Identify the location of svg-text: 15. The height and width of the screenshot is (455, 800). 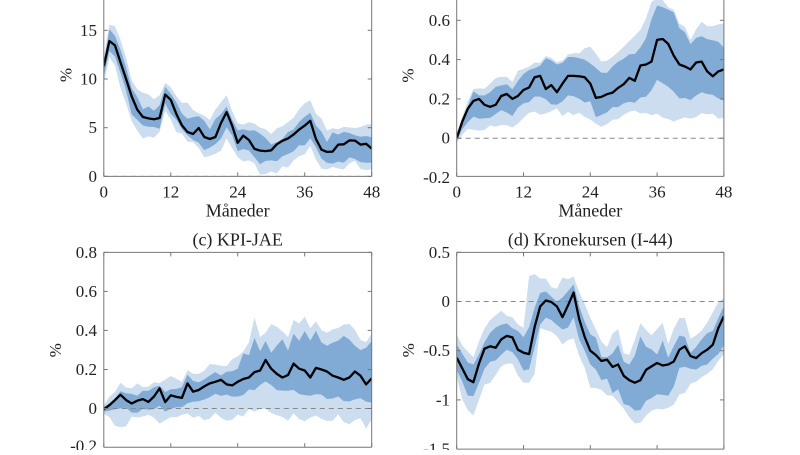
(88, 30).